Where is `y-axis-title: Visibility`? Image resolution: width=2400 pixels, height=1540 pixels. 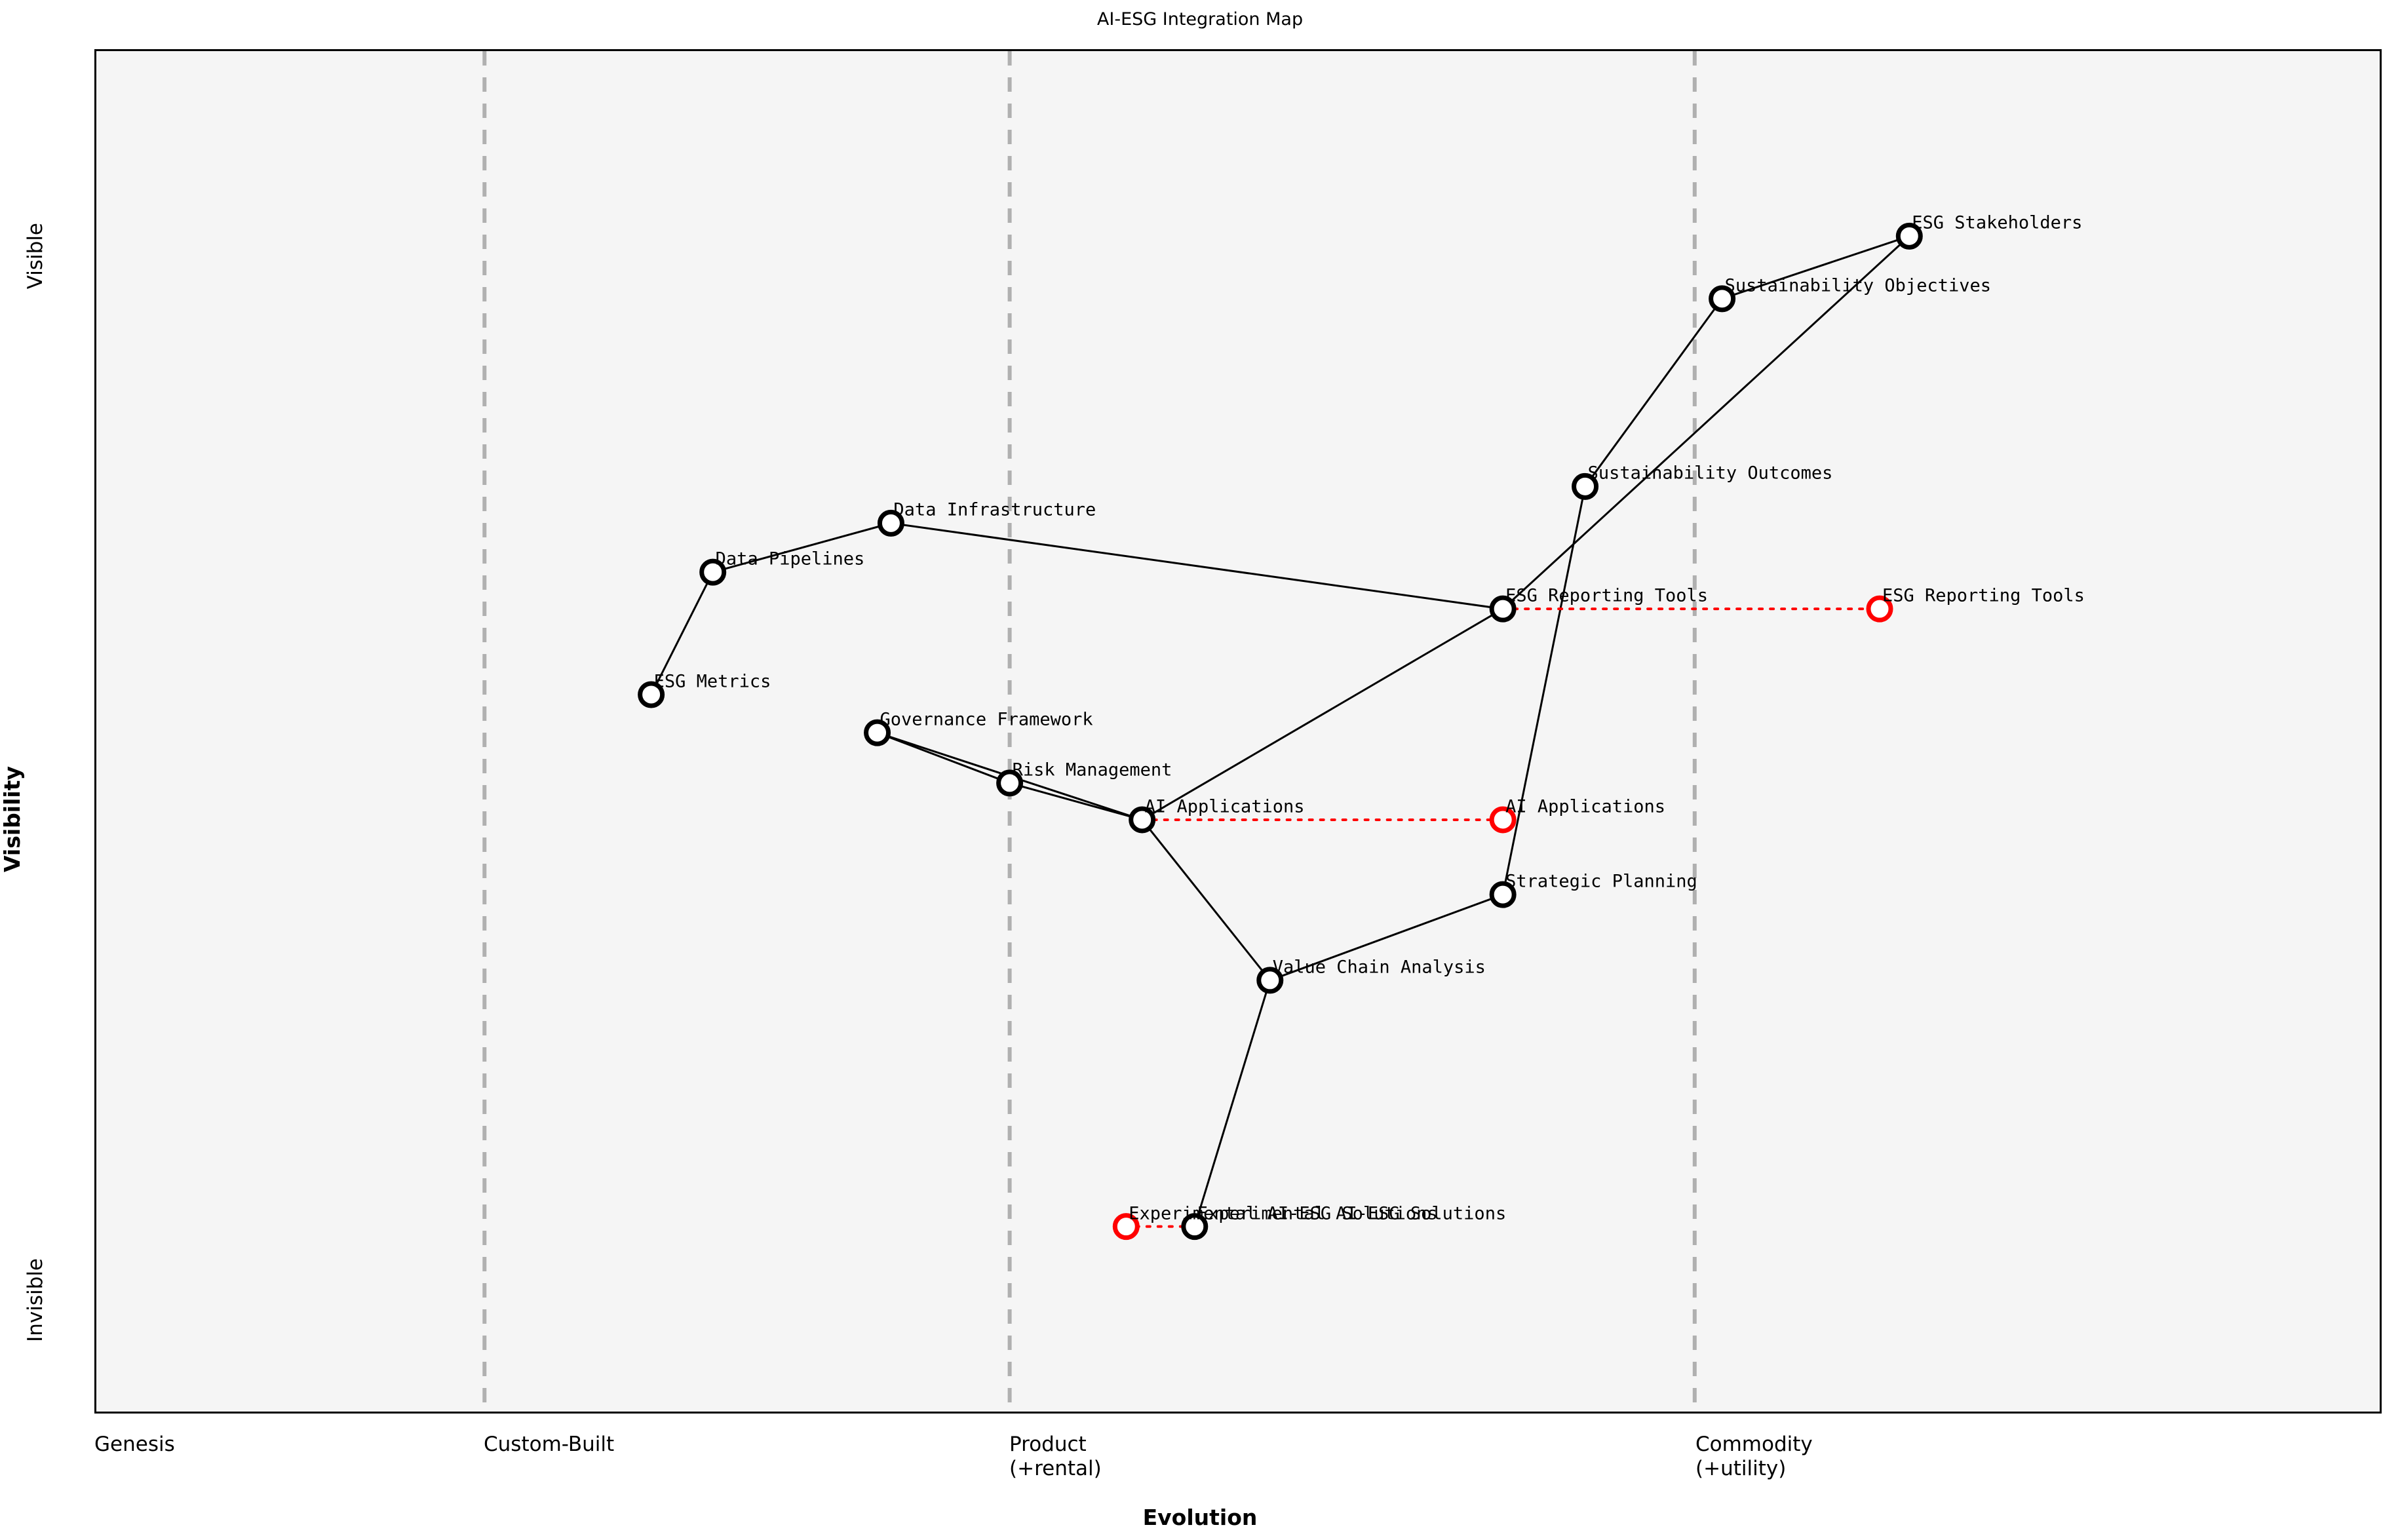
y-axis-title: Visibility is located at coordinates (12, 819).